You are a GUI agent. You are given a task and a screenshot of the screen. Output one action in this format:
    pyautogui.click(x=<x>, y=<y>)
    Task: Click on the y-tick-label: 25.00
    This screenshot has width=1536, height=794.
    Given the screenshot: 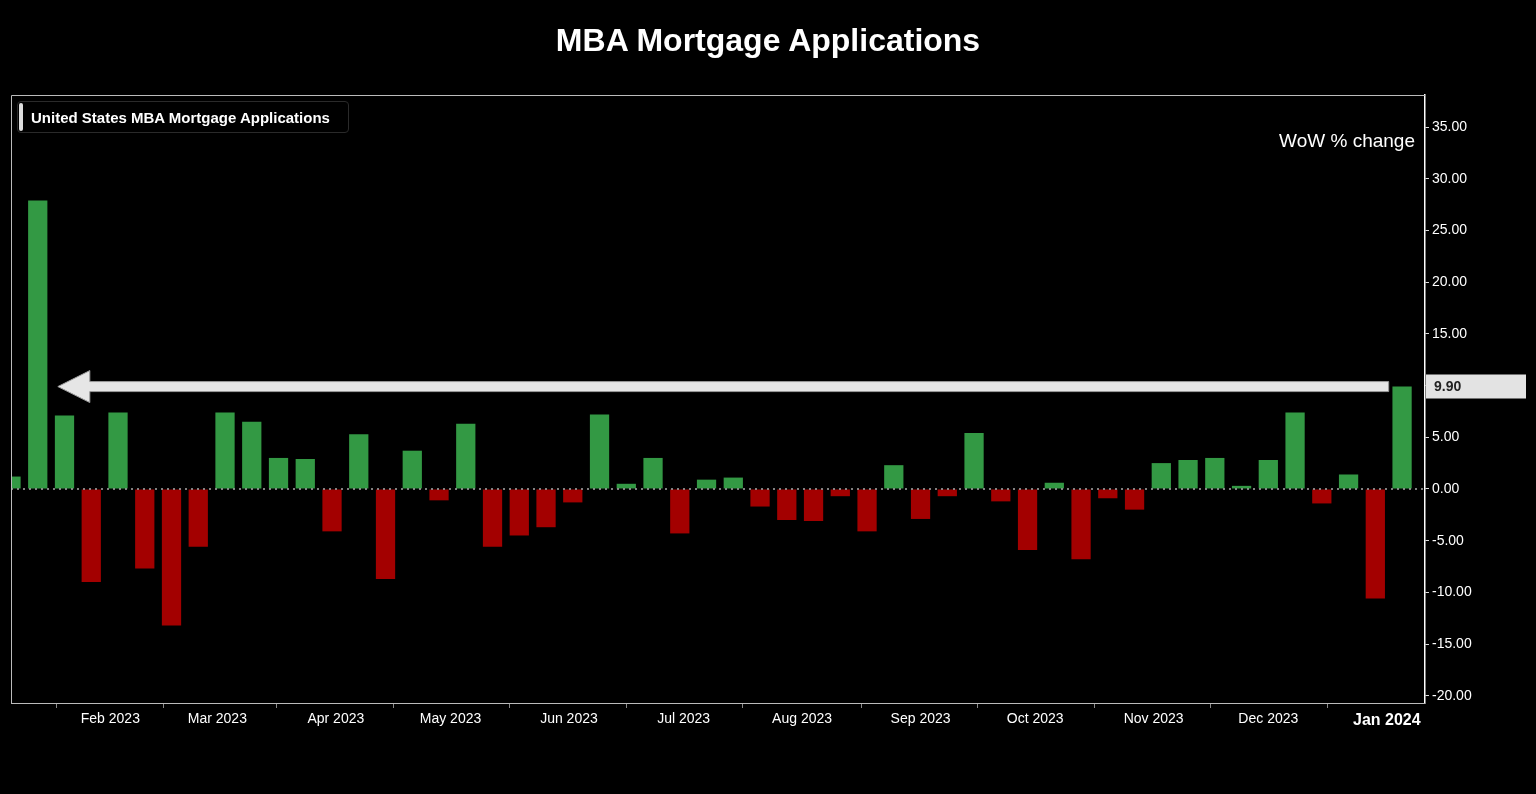 What is the action you would take?
    pyautogui.click(x=1450, y=229)
    